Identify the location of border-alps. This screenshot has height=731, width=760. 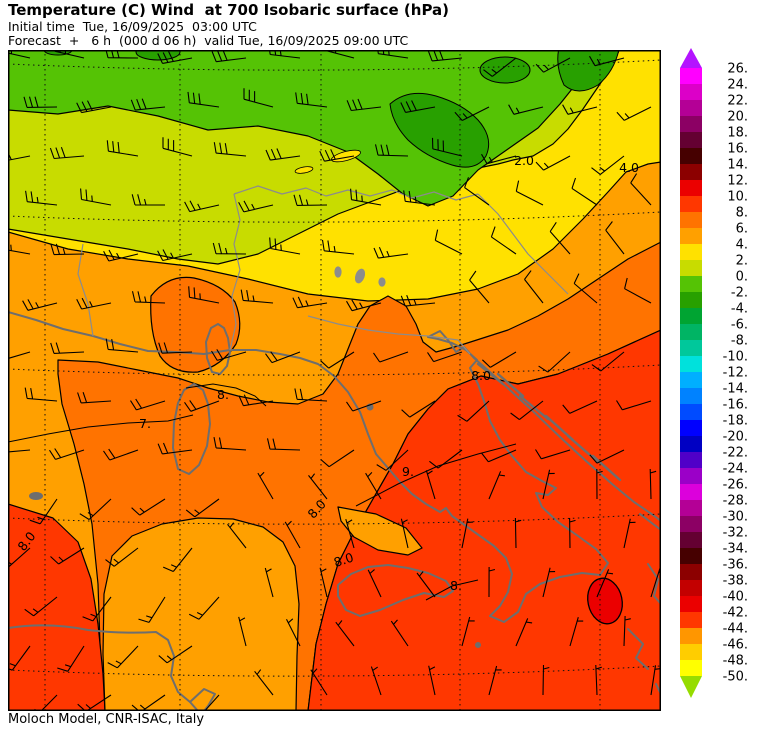
(235, 272).